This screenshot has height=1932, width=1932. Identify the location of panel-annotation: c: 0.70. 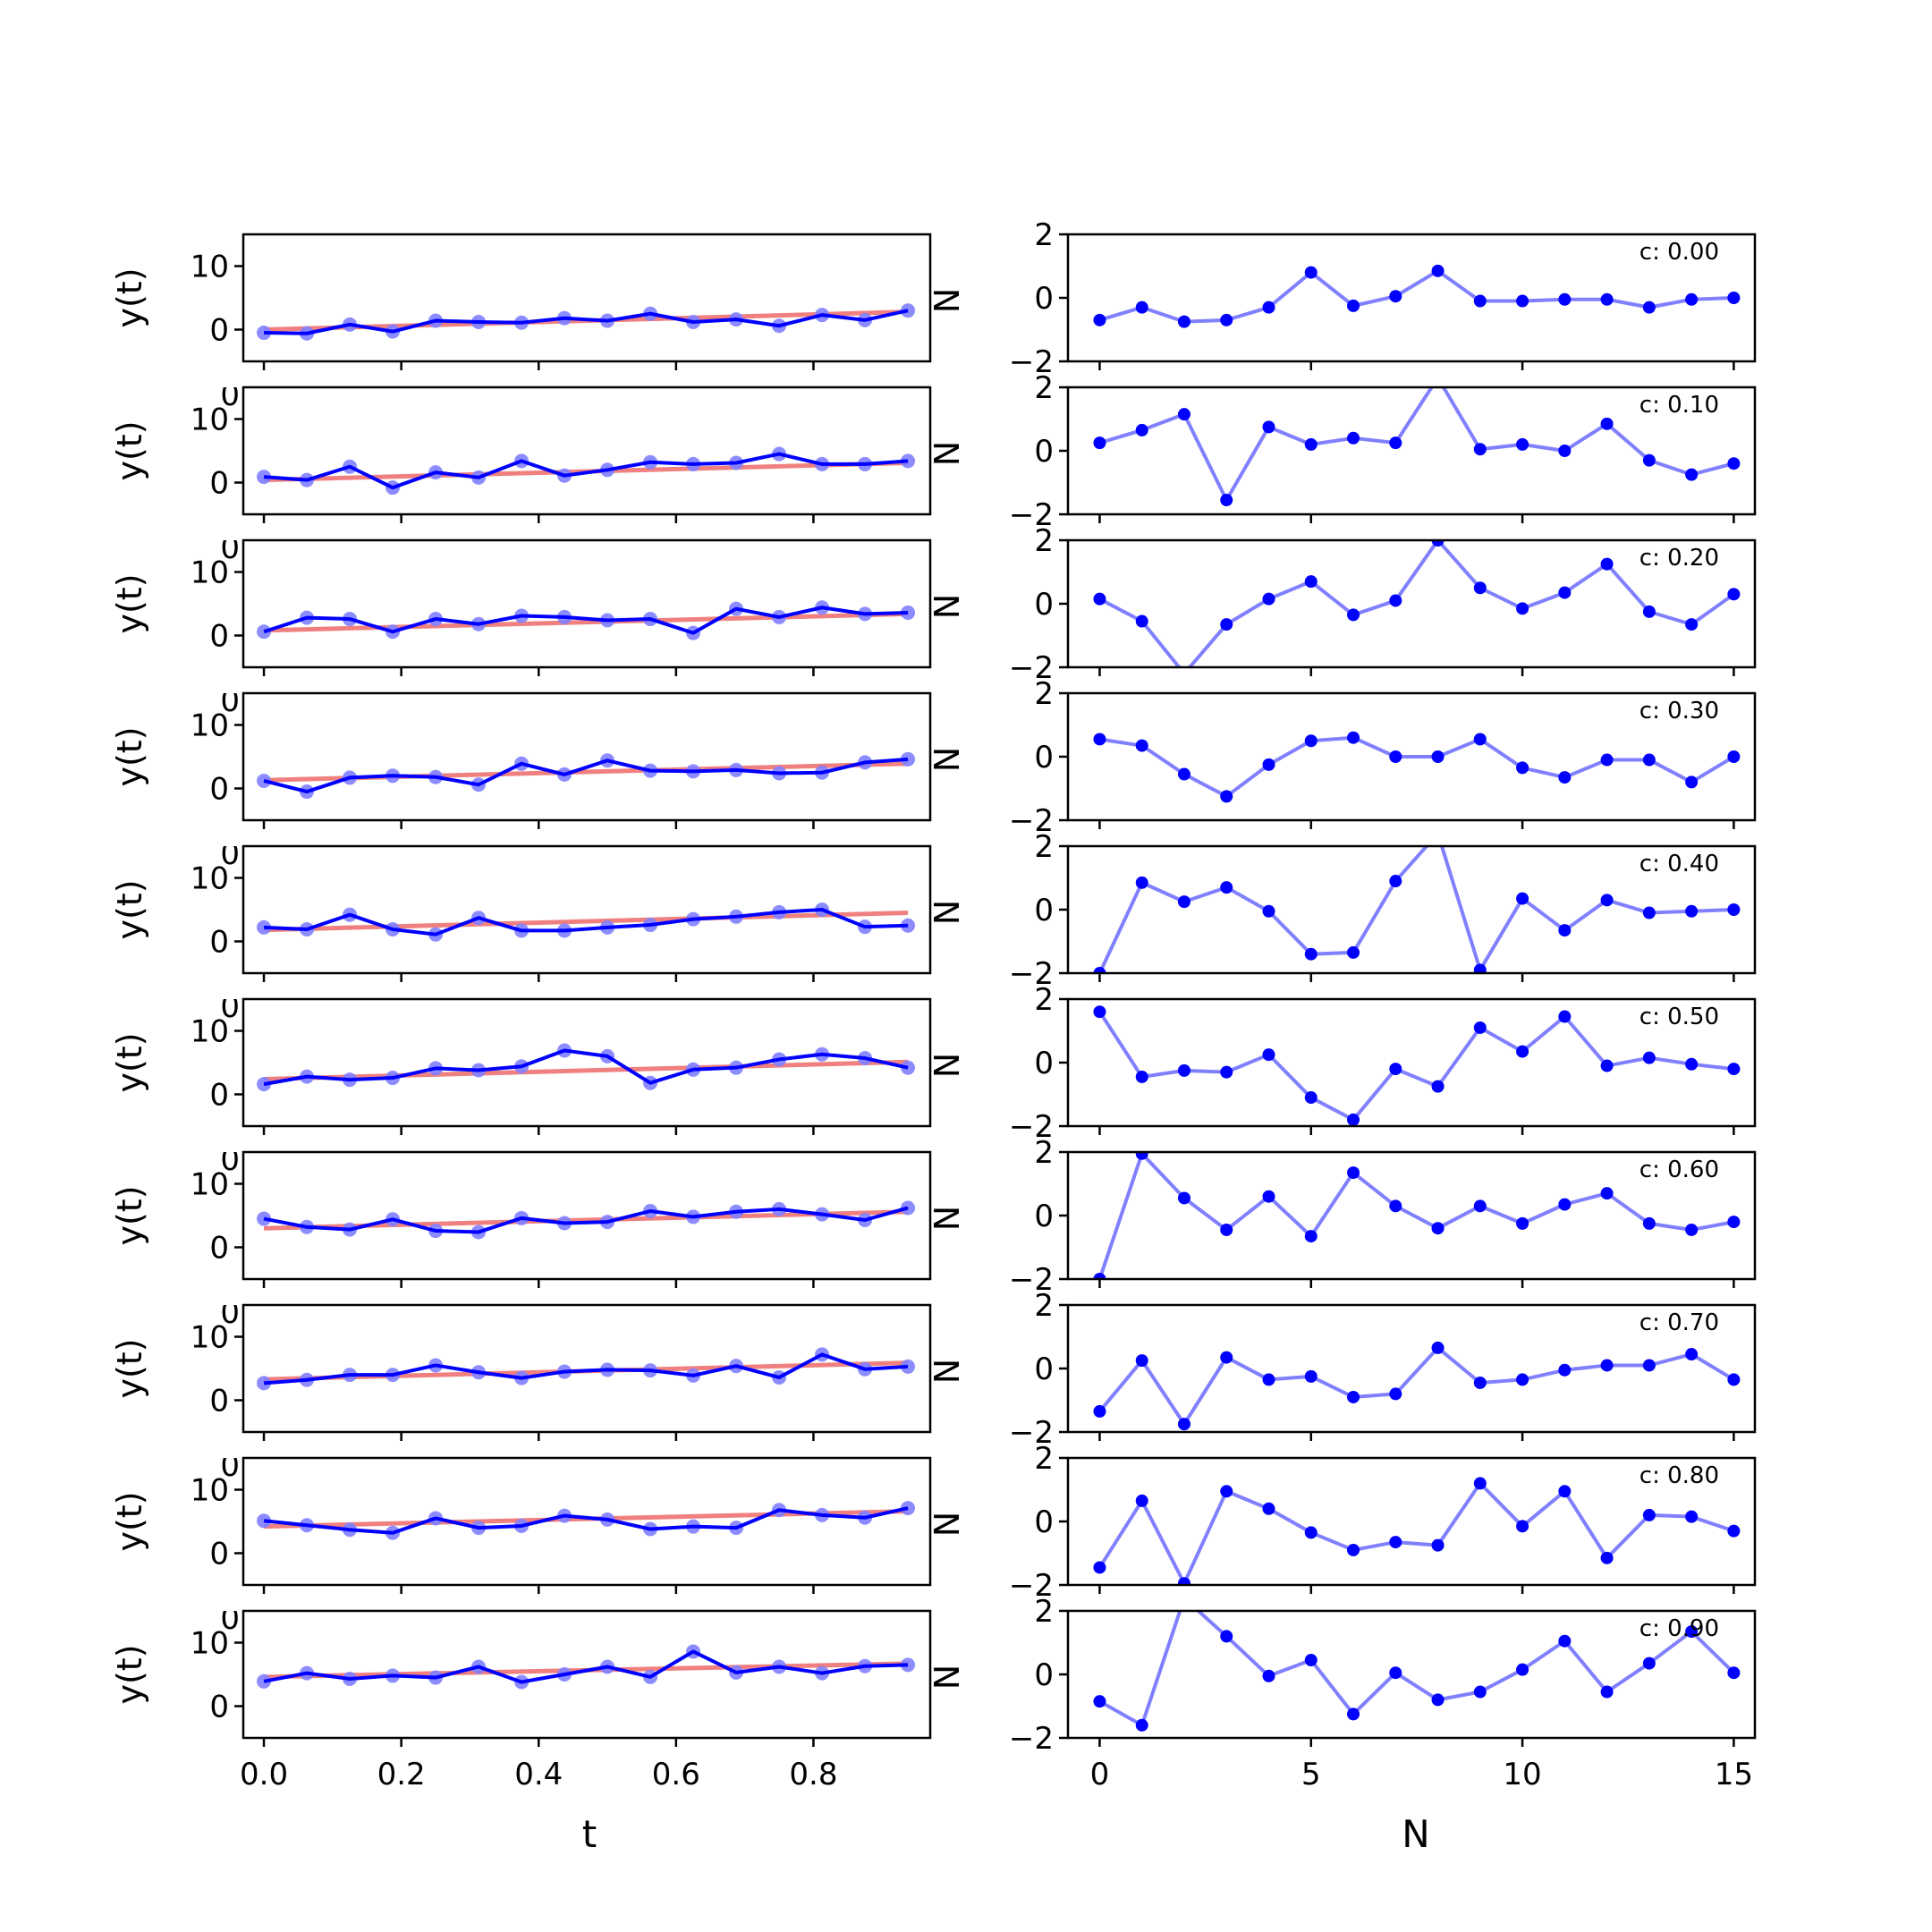
(1679, 1322).